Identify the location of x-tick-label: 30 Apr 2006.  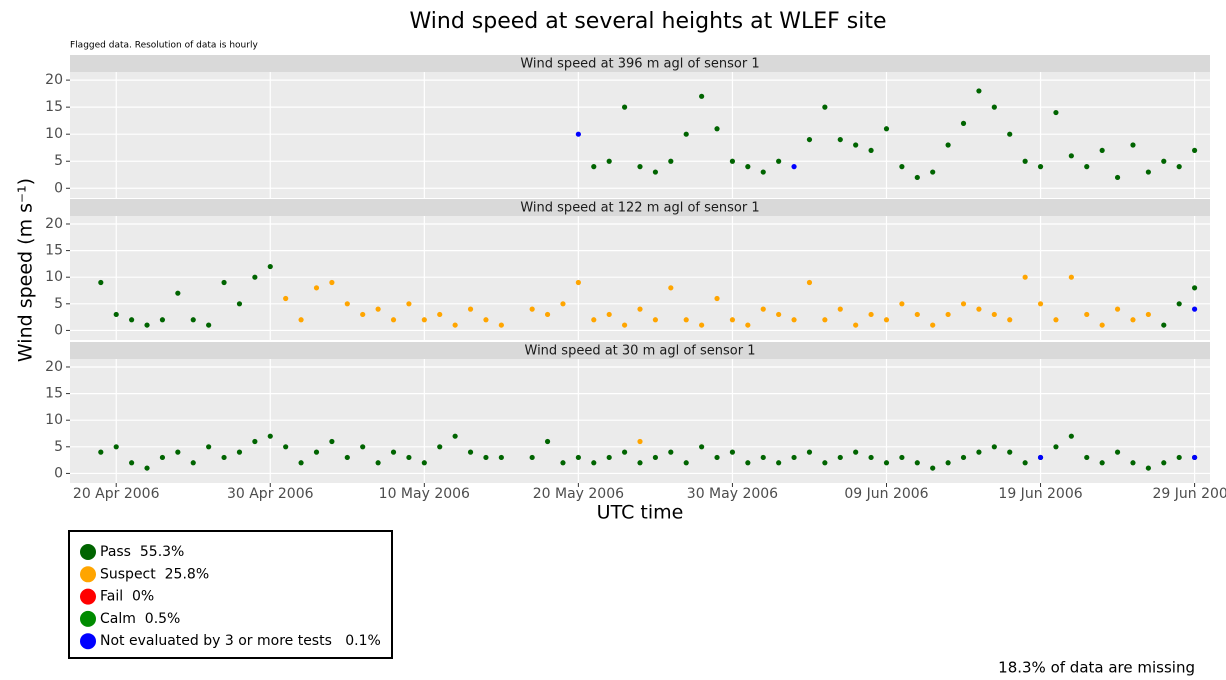
(270, 494).